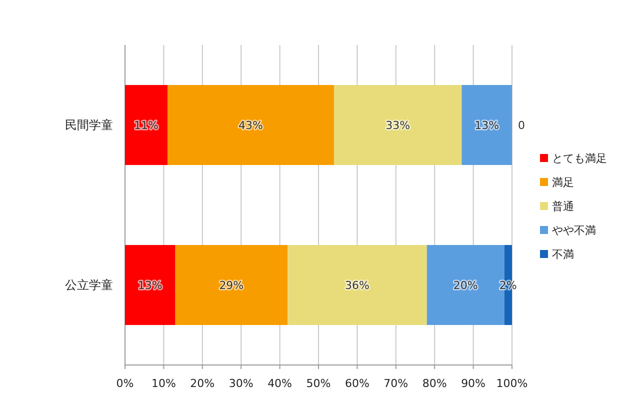 The image size is (640, 418). Describe the element at coordinates (434, 383) in the screenshot. I see `x-tick-label: 80%` at that location.